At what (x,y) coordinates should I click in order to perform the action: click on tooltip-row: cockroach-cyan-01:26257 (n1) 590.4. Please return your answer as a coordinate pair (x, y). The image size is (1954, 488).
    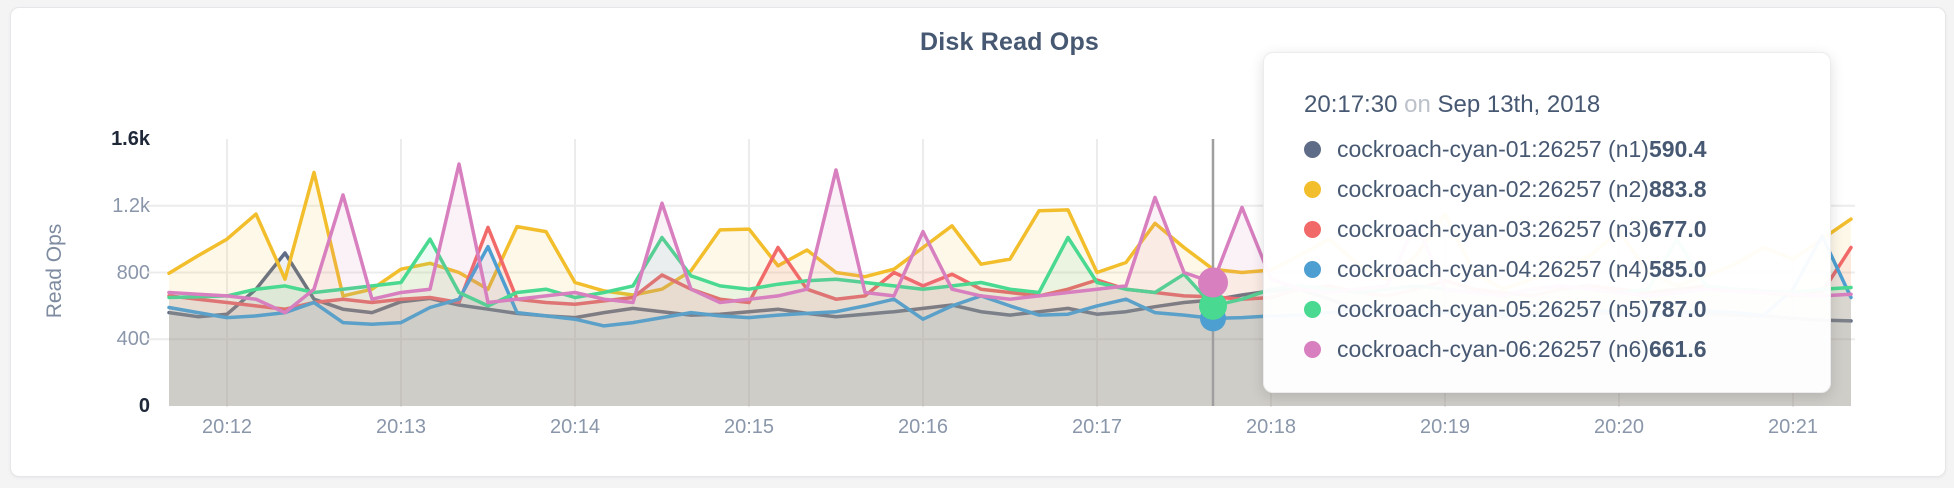
    Looking at the image, I should click on (1567, 149).